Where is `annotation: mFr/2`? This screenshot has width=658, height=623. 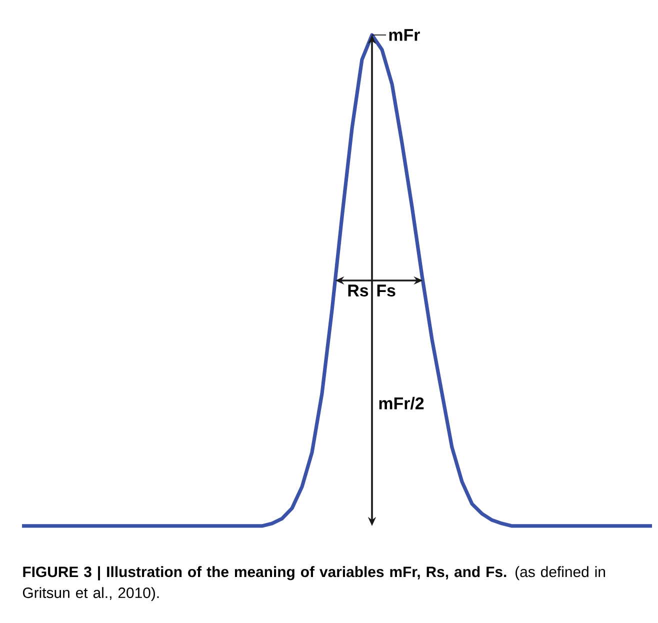
annotation: mFr/2 is located at coordinates (401, 403).